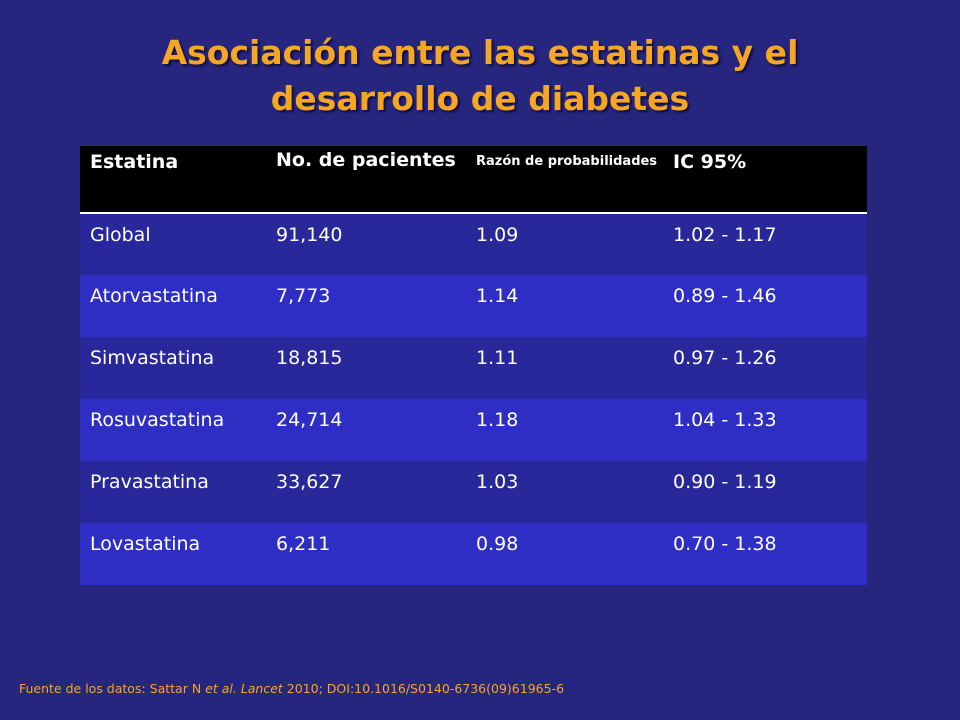  Describe the element at coordinates (497, 482) in the screenshot. I see `cell-razon: 1.03` at that location.